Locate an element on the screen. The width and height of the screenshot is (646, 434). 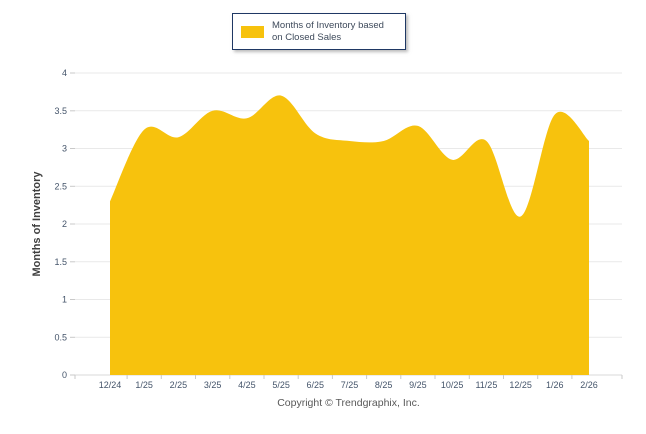
x-tick-label: 10/25 is located at coordinates (452, 385).